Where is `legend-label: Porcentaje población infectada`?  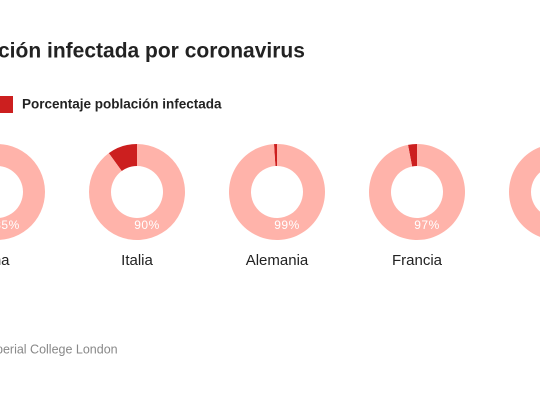
legend-label: Porcentaje población infectada is located at coordinates (122, 104).